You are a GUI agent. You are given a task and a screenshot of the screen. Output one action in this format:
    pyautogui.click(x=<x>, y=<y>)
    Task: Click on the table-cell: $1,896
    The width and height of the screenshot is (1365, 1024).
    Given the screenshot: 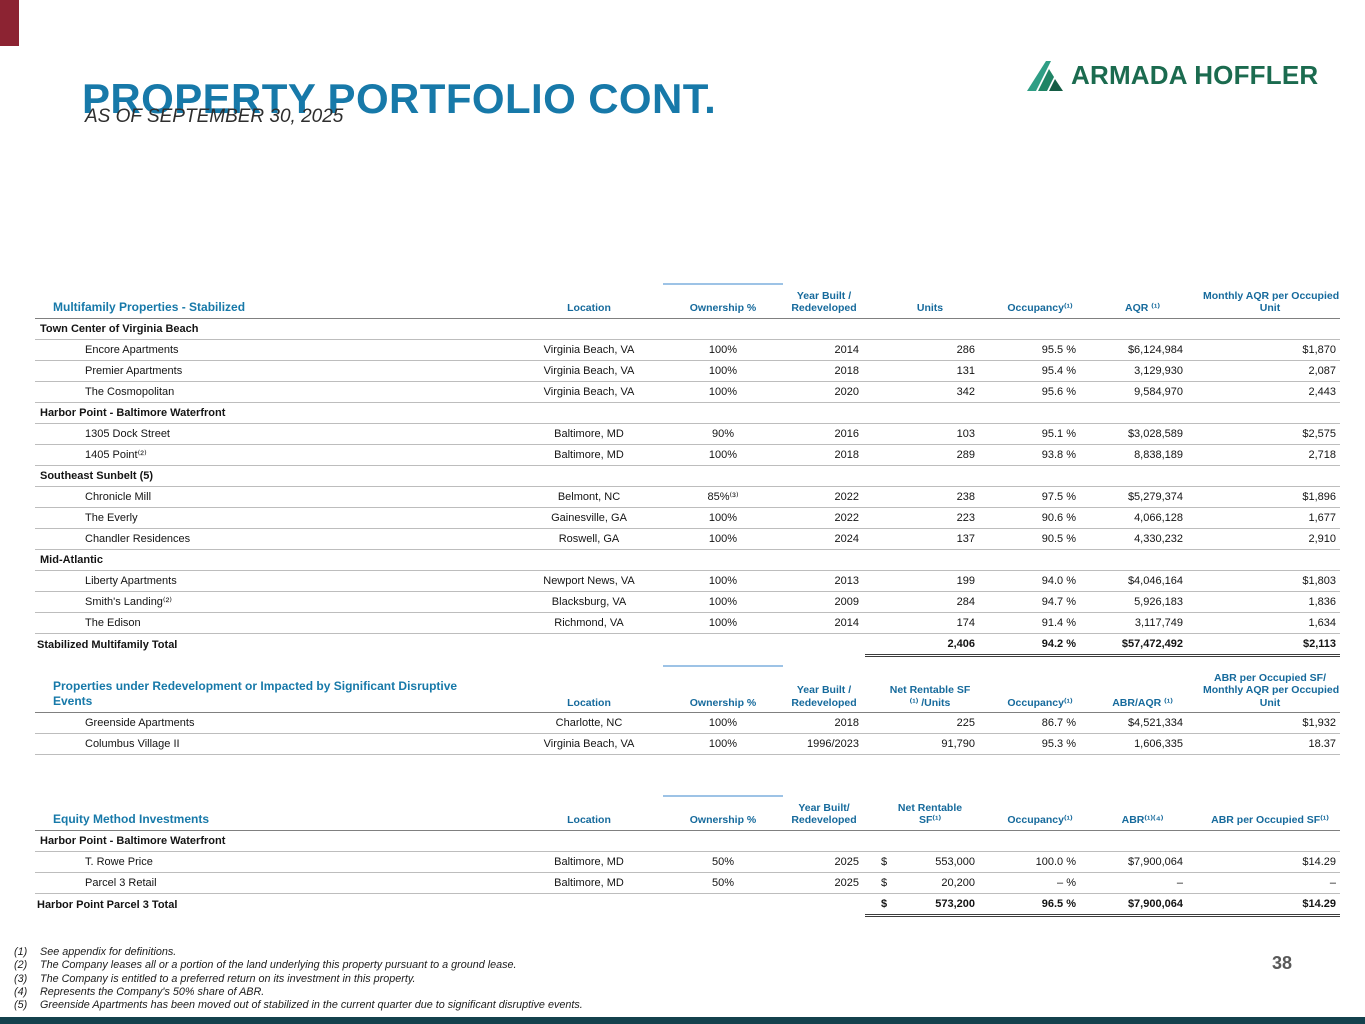 What is the action you would take?
    pyautogui.click(x=1270, y=497)
    